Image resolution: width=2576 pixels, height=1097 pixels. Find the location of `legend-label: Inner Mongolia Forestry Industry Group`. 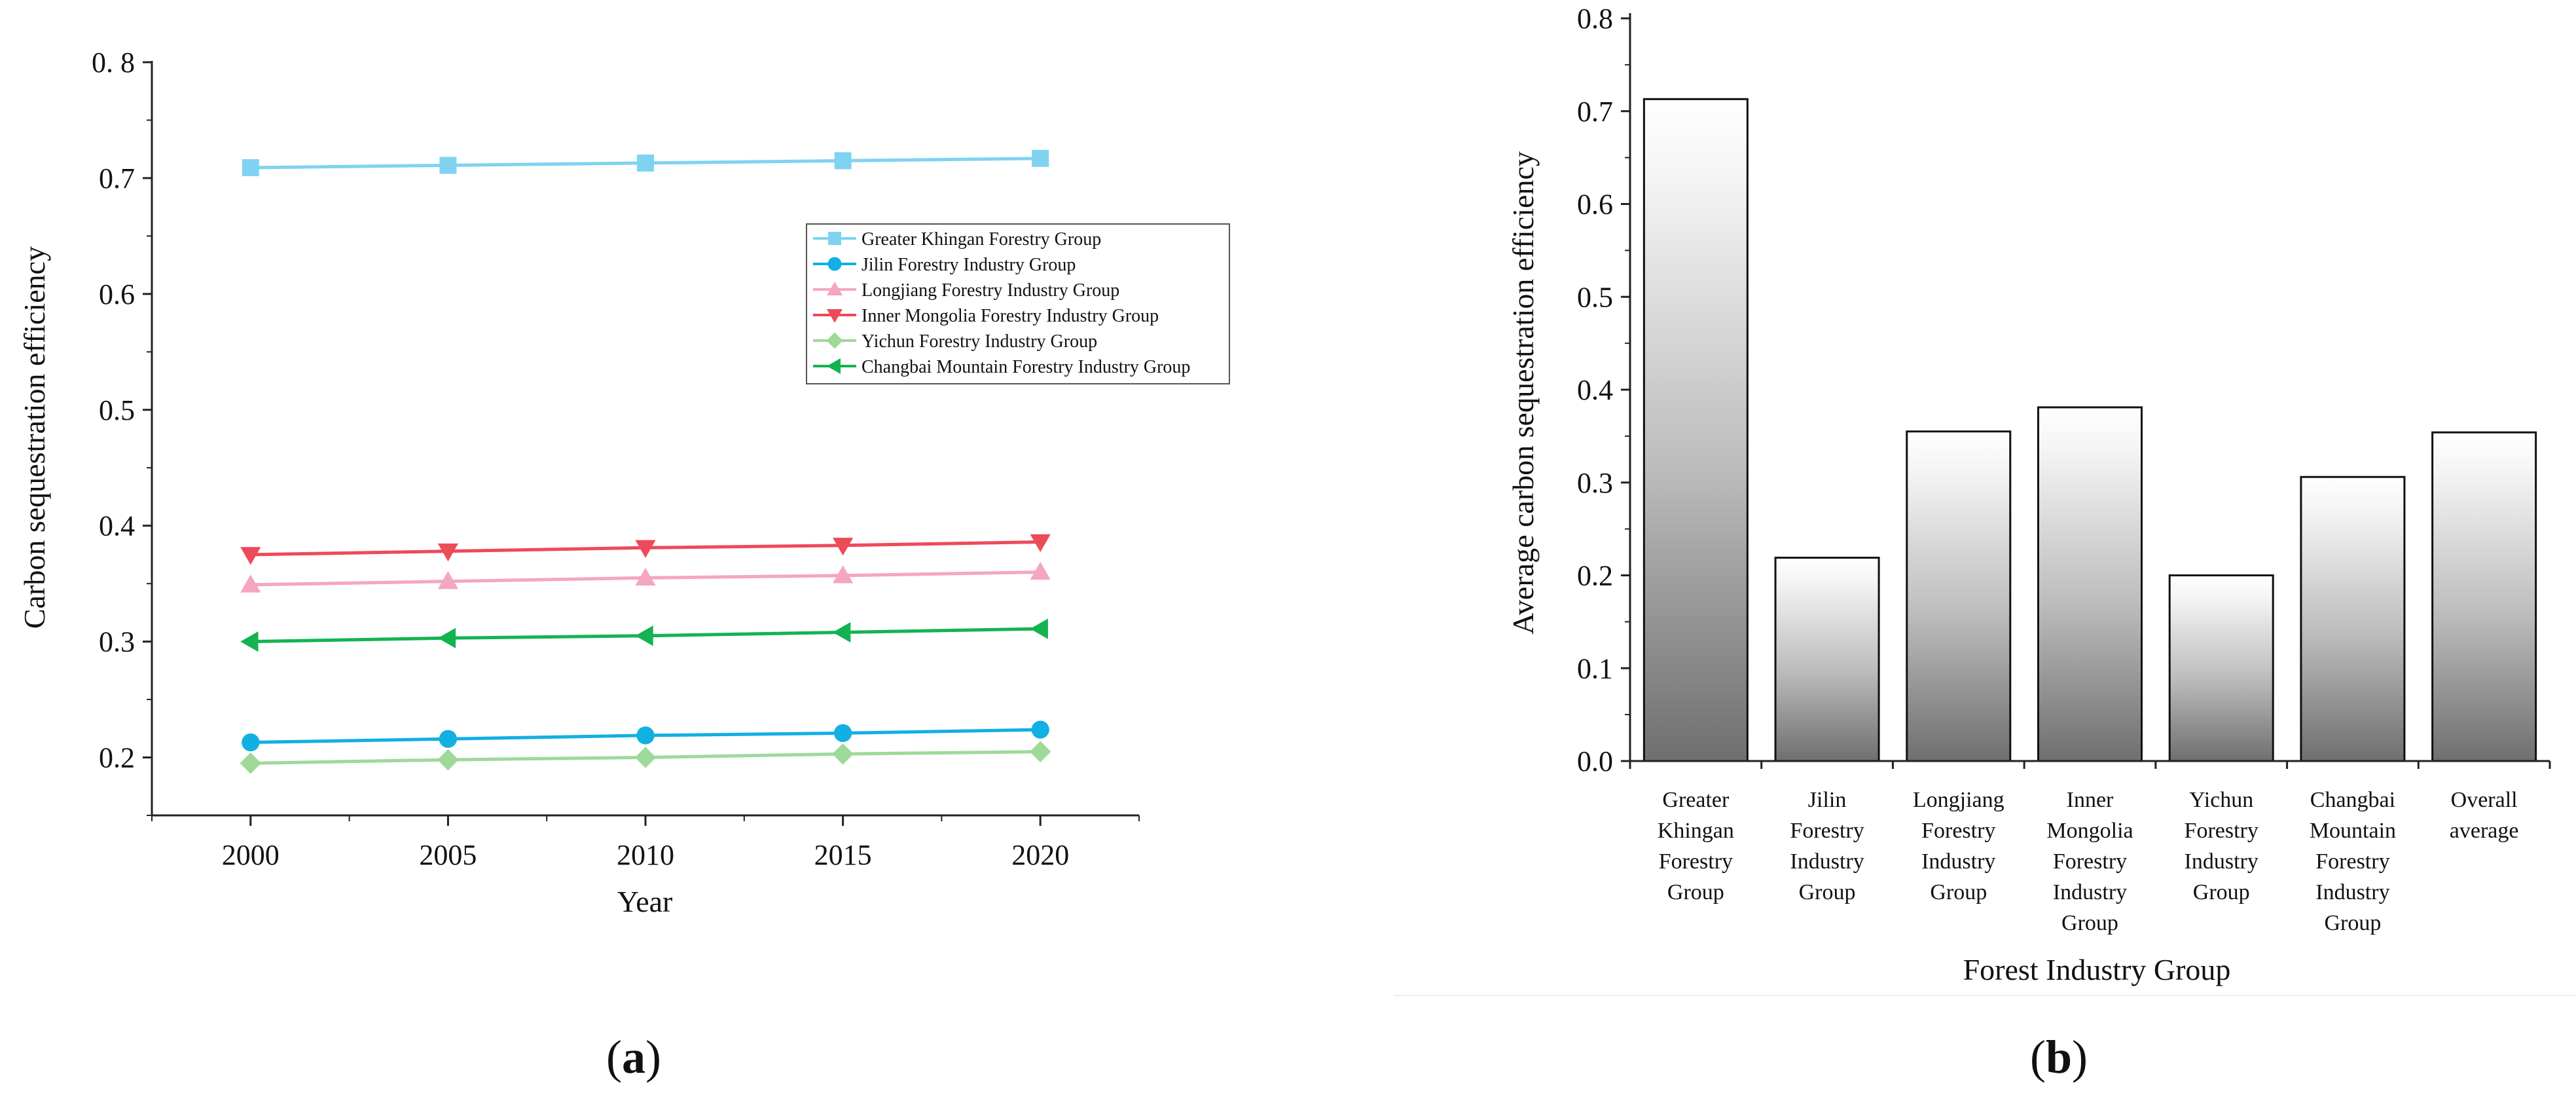

legend-label: Inner Mongolia Forestry Industry Group is located at coordinates (1010, 316).